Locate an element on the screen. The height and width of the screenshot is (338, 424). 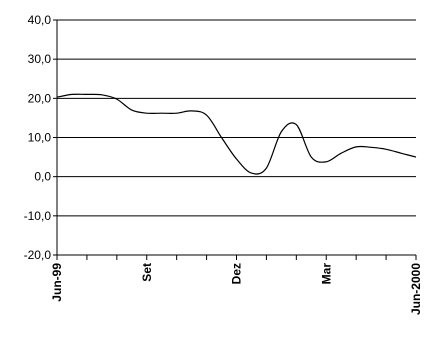
y-tick-label: 40,0 is located at coordinates (40, 20).